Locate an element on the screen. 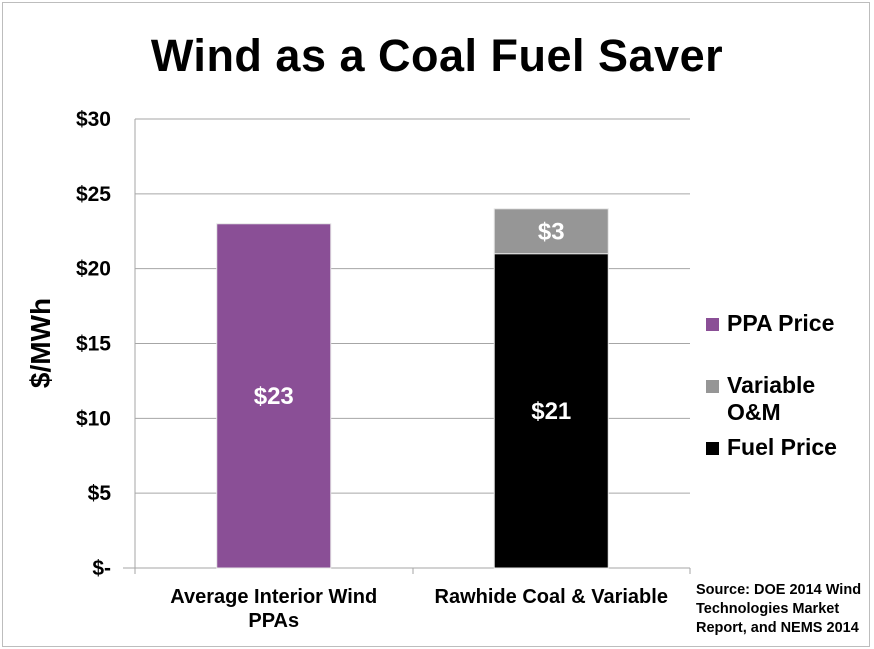  legend-item-fuel-price: Fuel Price is located at coordinates (781, 447).